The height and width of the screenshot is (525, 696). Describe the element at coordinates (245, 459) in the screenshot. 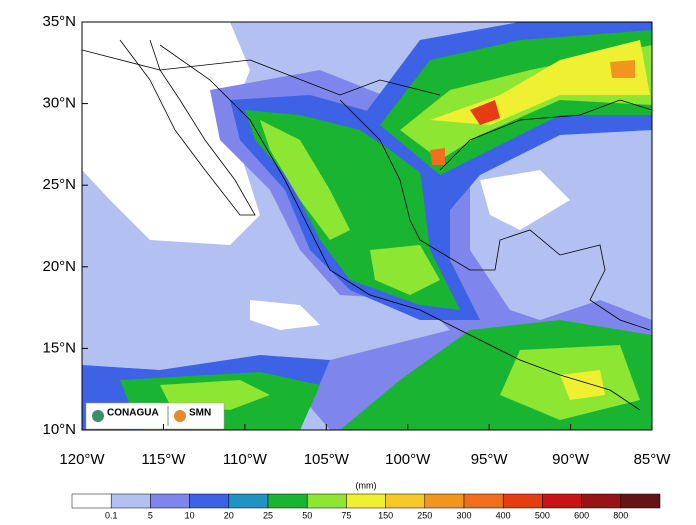

I see `lon-label: 110°W` at that location.